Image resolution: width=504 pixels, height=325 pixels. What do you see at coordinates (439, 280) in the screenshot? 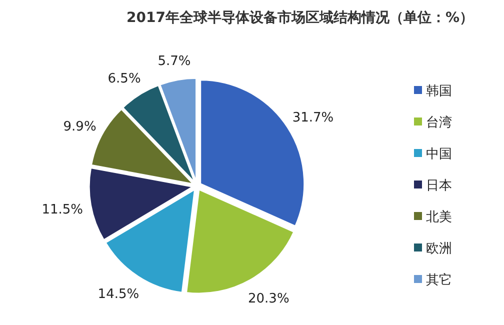
I see `legend-label: 其它` at bounding box center [439, 280].